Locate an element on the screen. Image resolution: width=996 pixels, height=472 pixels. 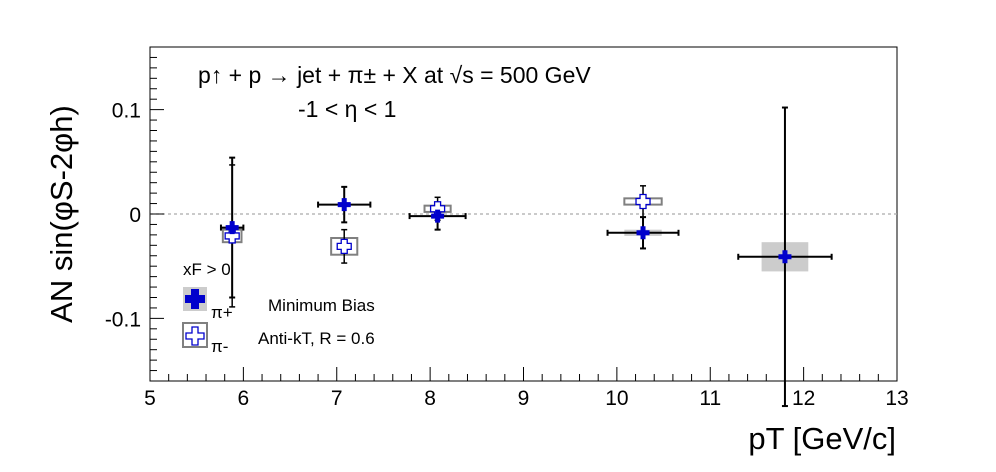
systematic-boxes is located at coordinates (515, 234).